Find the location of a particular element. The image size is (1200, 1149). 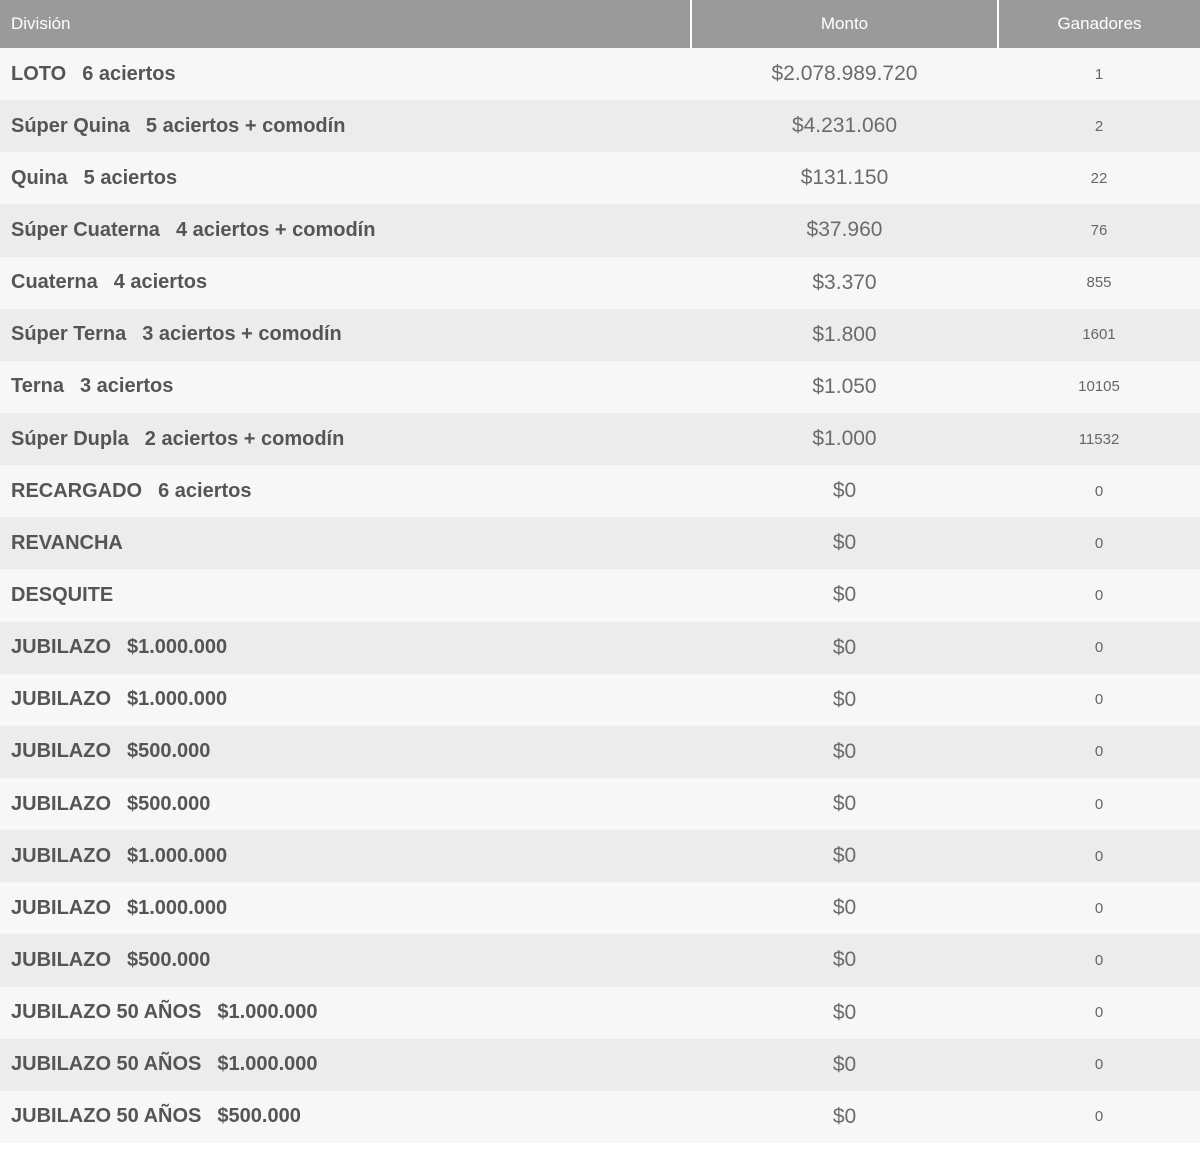

division-name: Cuaterna is located at coordinates (54, 282).